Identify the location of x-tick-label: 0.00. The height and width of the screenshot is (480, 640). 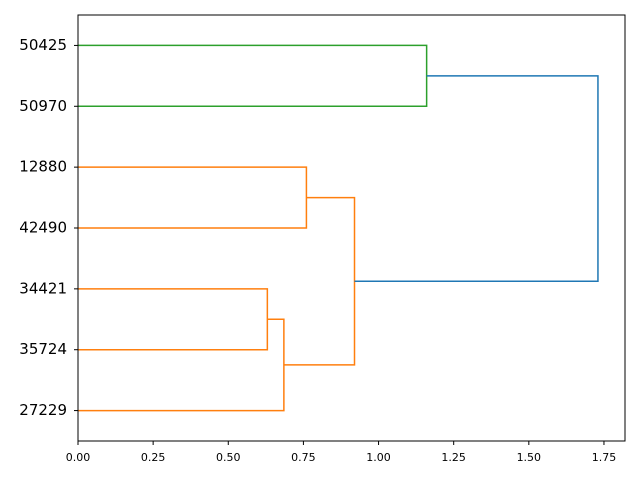
(78, 457).